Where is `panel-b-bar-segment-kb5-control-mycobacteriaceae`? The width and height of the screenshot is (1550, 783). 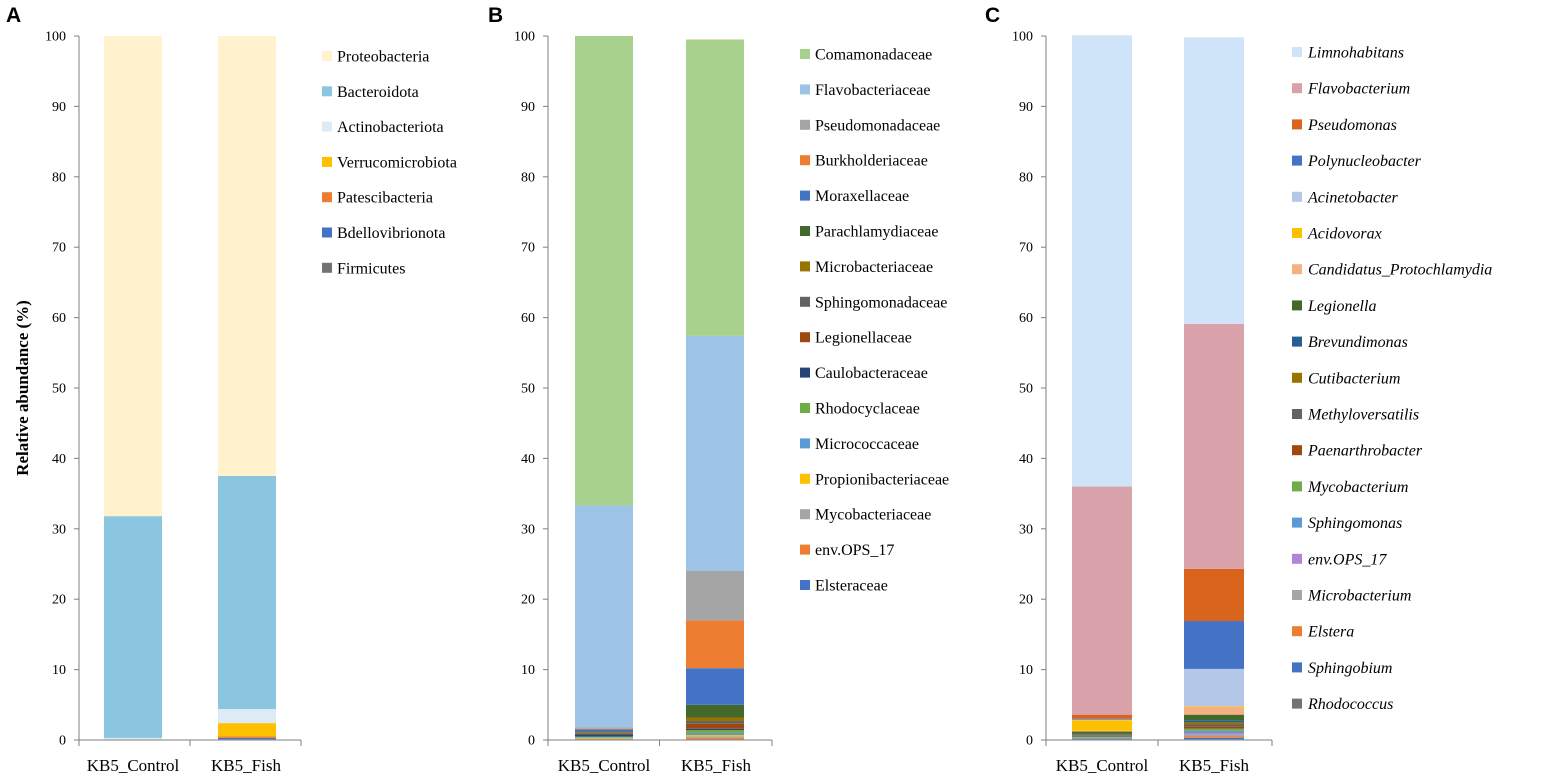
panel-b-bar-segment-kb5-control-mycobacteriaceae is located at coordinates (604, 739).